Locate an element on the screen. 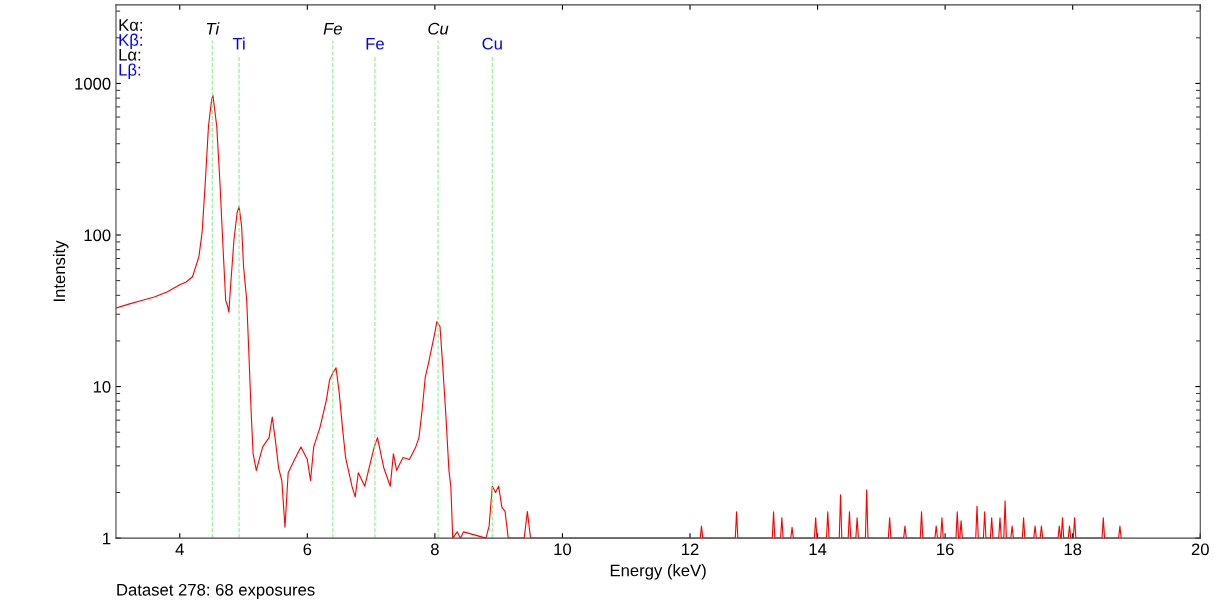 The width and height of the screenshot is (1226, 606). annotation: Lβ: is located at coordinates (130, 71).